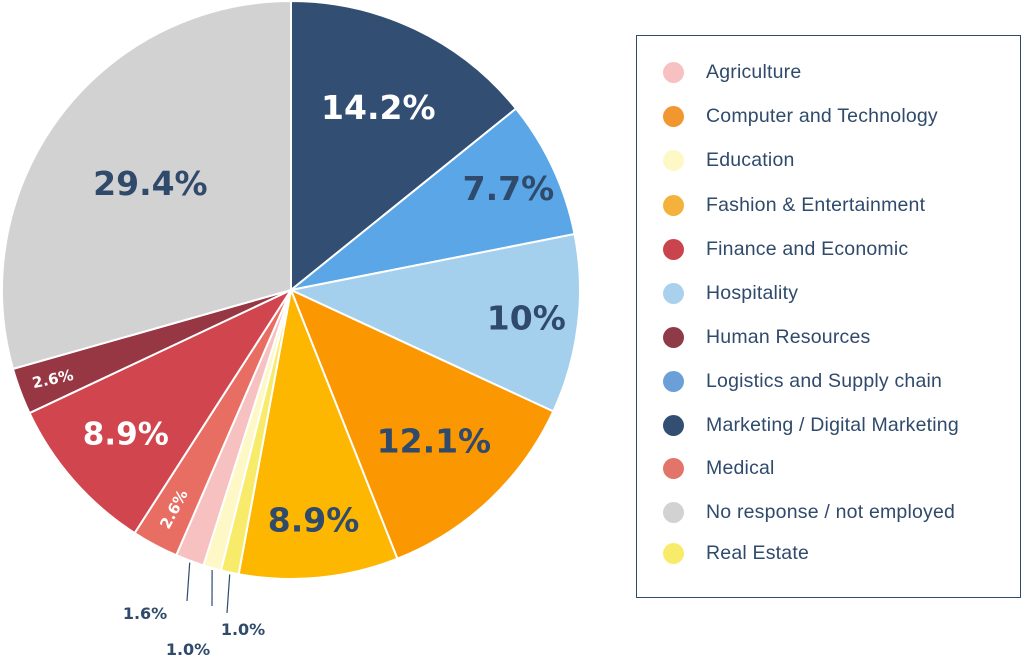 The image size is (1023, 657). Describe the element at coordinates (824, 380) in the screenshot. I see `legend-label: Logistics and Supply chain` at that location.